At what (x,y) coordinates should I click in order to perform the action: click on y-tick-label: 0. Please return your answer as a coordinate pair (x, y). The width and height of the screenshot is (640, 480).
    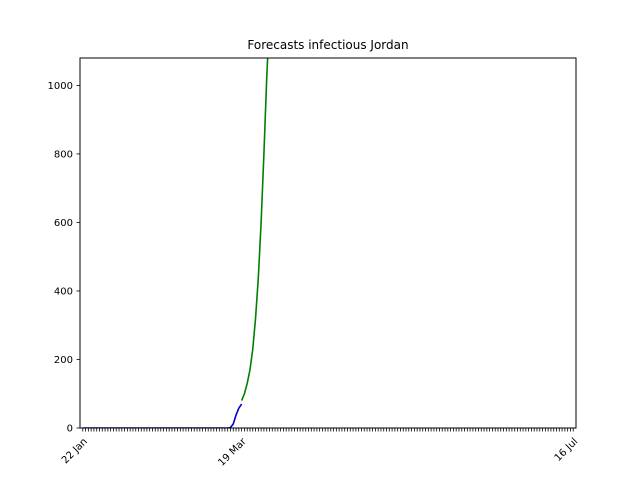
    Looking at the image, I should click on (70, 429).